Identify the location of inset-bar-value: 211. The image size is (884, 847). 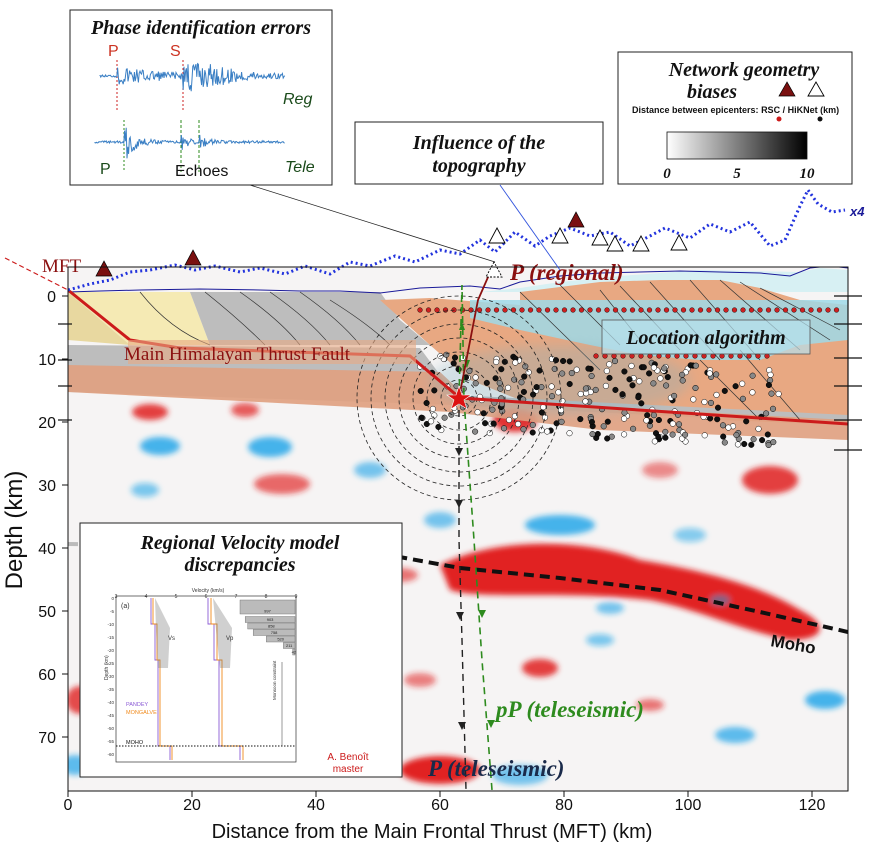
(289, 645).